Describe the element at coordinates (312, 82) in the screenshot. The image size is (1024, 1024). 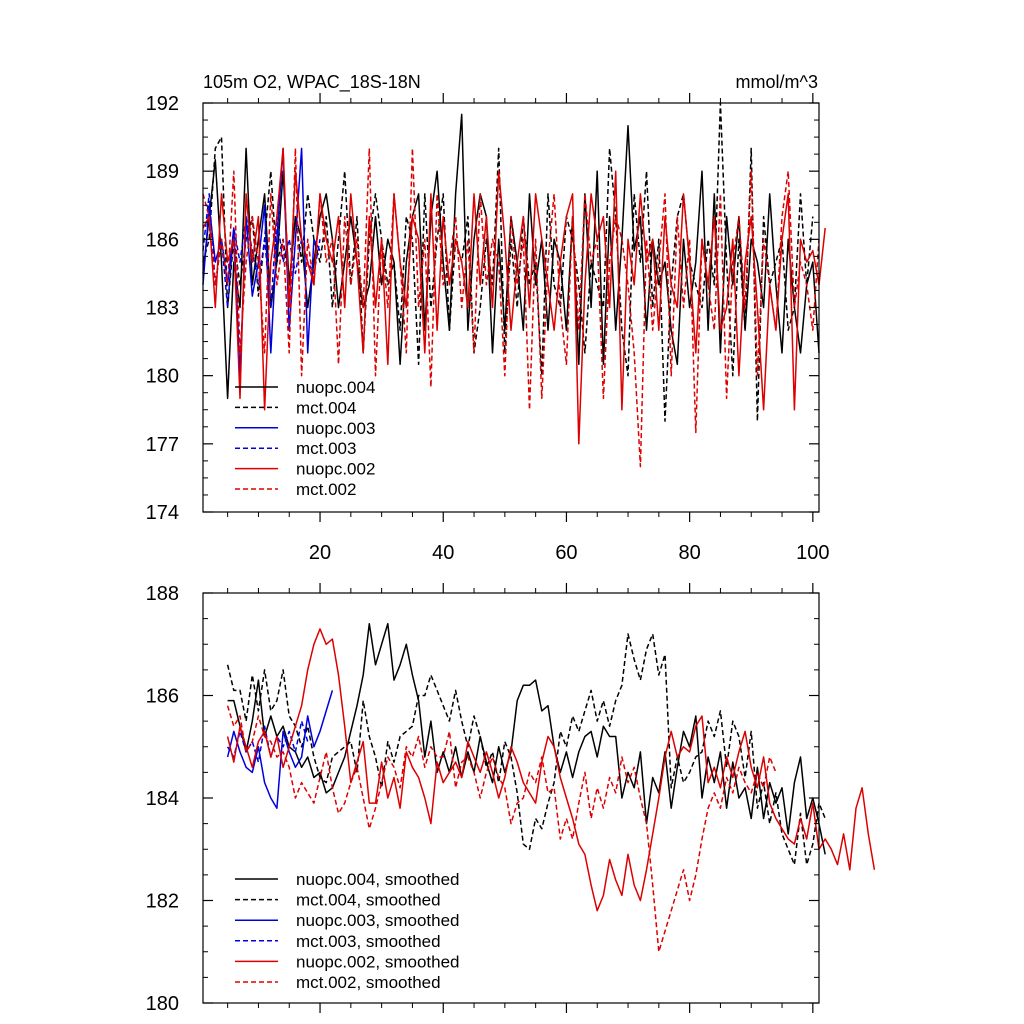
I see `top-panel-title: 105m O2, WPAC_18S-18N` at that location.